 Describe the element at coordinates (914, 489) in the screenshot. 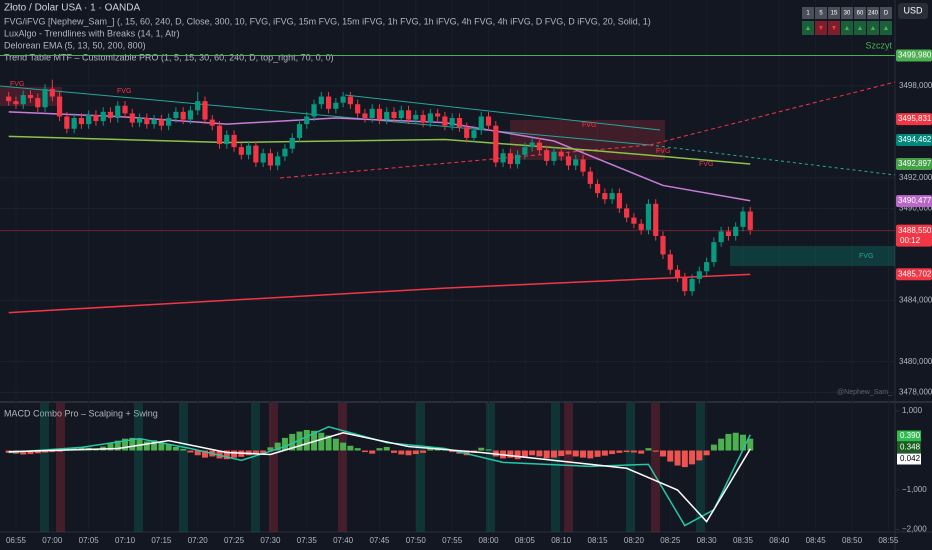

I see `y-tick-label: −1,000` at that location.